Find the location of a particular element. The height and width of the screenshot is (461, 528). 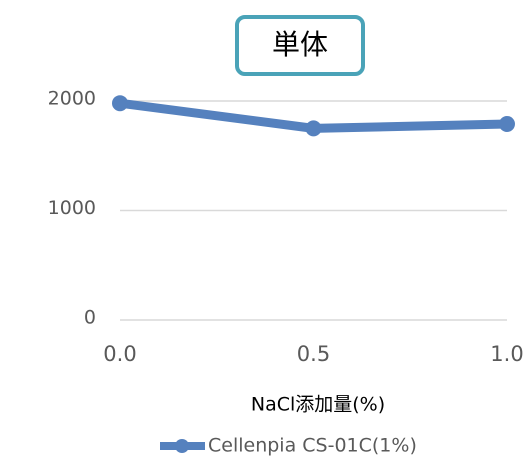

y-tick-label: 2000 is located at coordinates (72, 99).